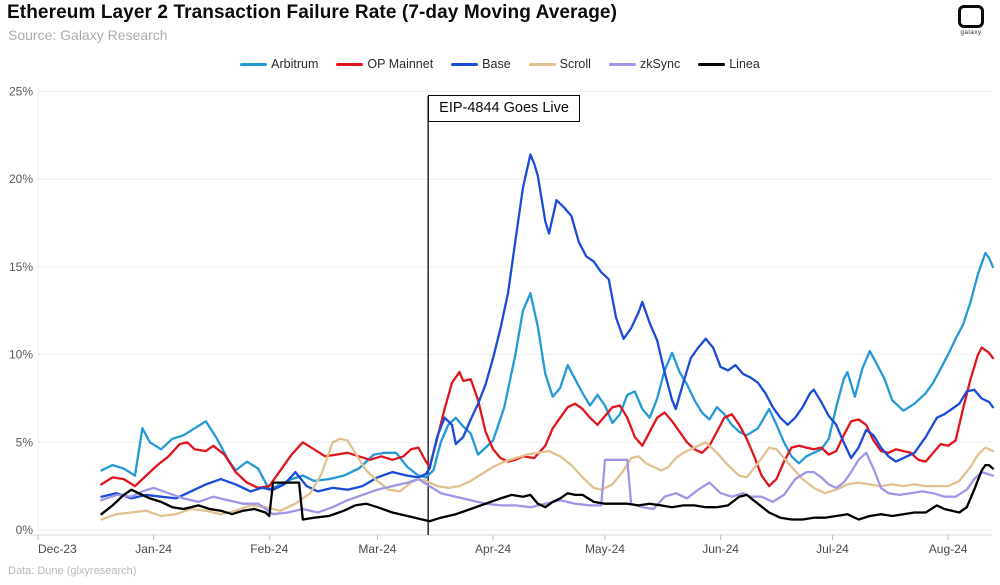 Image resolution: width=1000 pixels, height=585 pixels. Describe the element at coordinates (295, 64) in the screenshot. I see `legend-label: Arbitrum` at that location.